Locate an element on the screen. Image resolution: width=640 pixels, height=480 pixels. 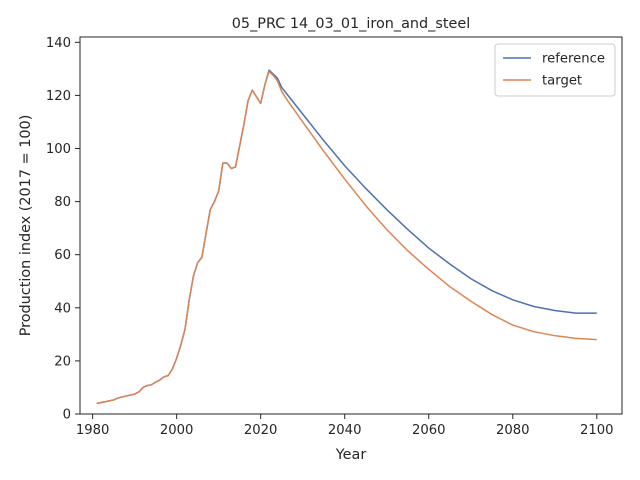
x-tick-label: 1980 is located at coordinates (93, 430).